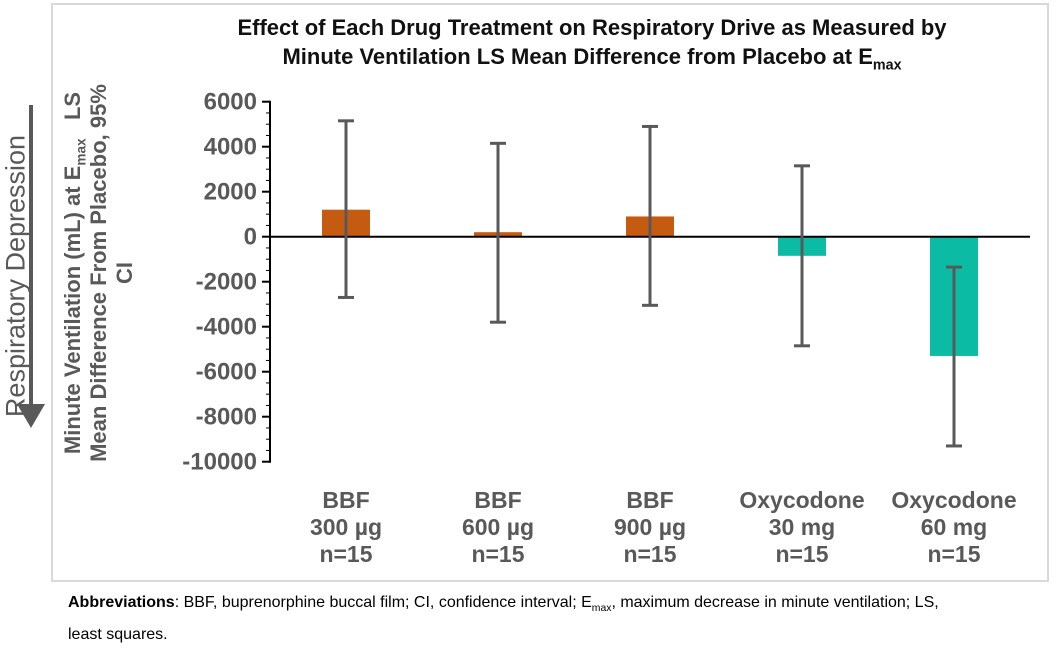 This screenshot has width=1056, height=648. What do you see at coordinates (346, 527) in the screenshot?
I see `x-category-label: 300 µg` at bounding box center [346, 527].